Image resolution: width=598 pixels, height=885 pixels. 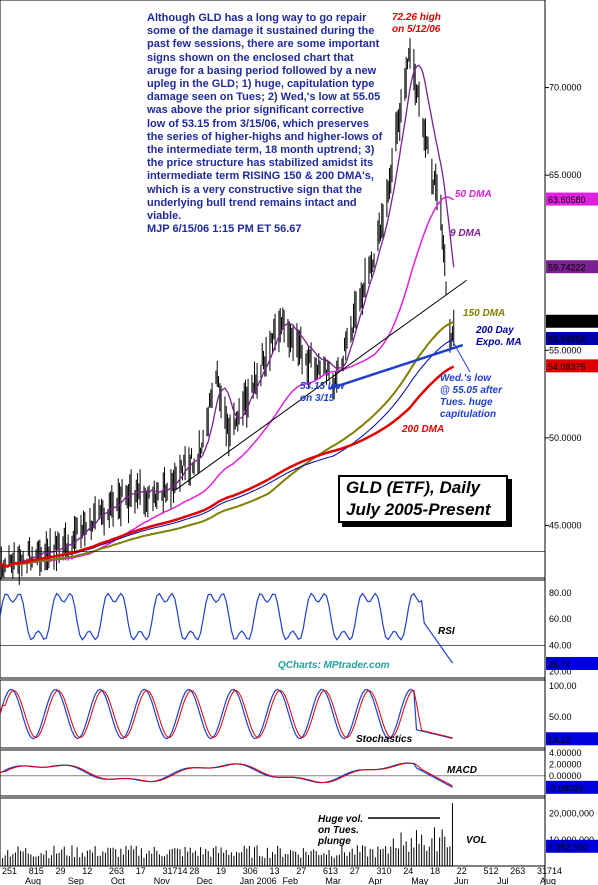 I want to click on annotation-expo200-line-1: 200 Day, so click(x=494, y=330).